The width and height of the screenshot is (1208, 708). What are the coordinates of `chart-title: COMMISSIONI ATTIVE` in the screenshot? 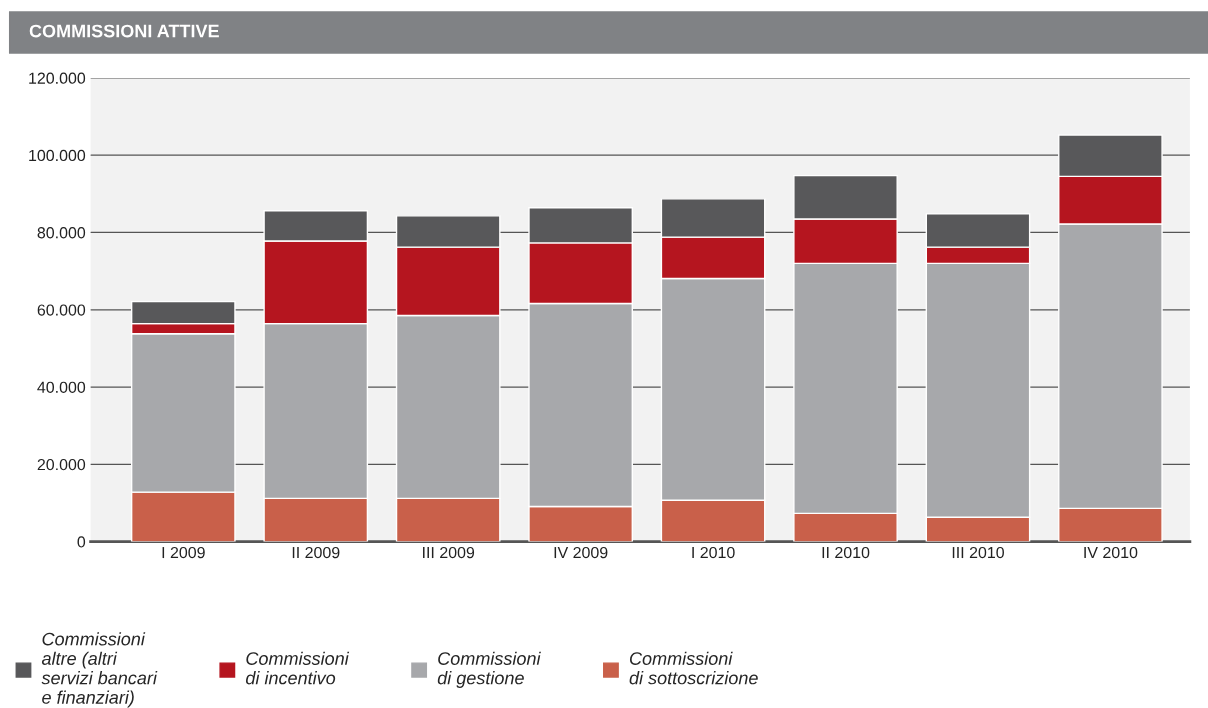 It's located at (124, 31).